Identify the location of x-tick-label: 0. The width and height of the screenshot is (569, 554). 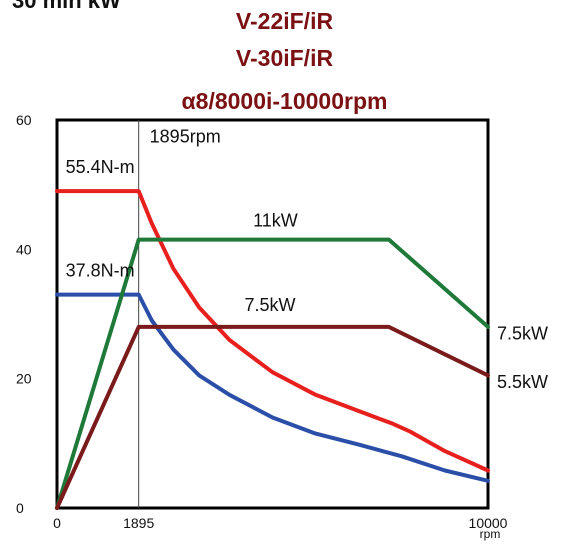
(57, 523).